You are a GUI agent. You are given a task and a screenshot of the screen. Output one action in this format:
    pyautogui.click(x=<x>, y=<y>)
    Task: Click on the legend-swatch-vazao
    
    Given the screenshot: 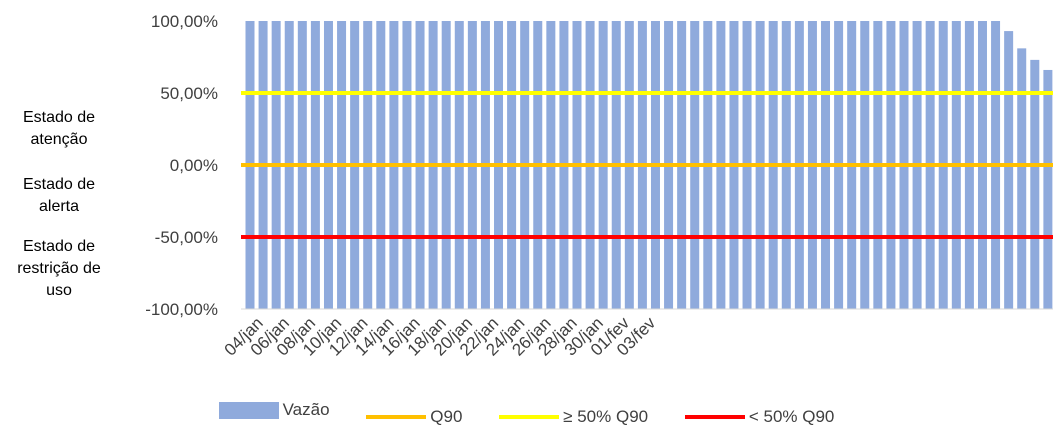 What is the action you would take?
    pyautogui.click(x=248, y=410)
    